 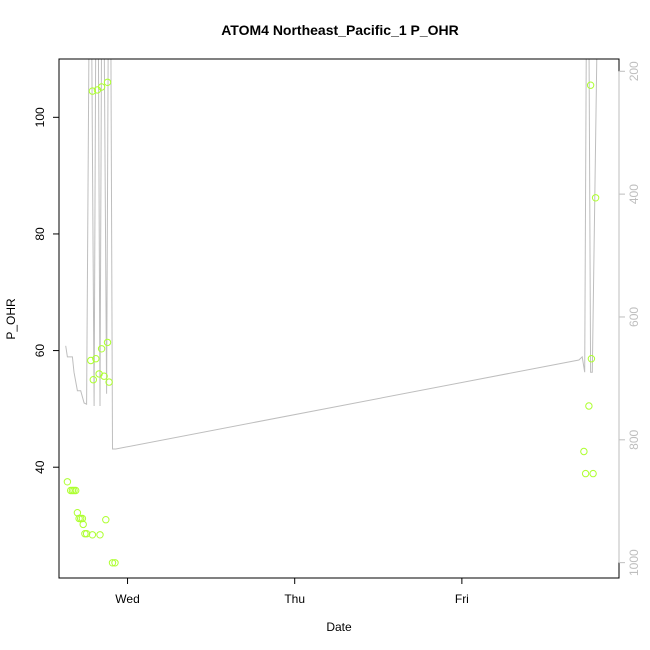 What do you see at coordinates (40, 117) in the screenshot?
I see `y-tick-label: 100` at bounding box center [40, 117].